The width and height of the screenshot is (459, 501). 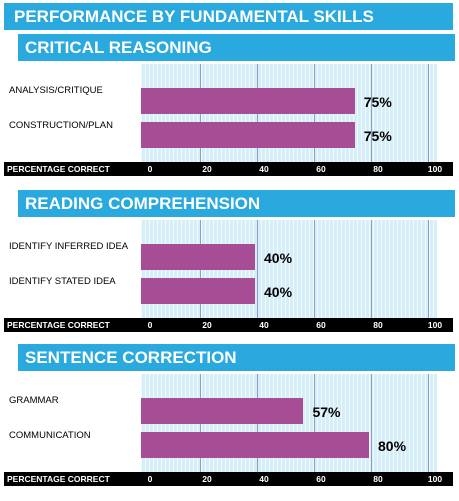 What do you see at coordinates (236, 203) in the screenshot?
I see `chart-title: READING COMPREHENSION` at bounding box center [236, 203].